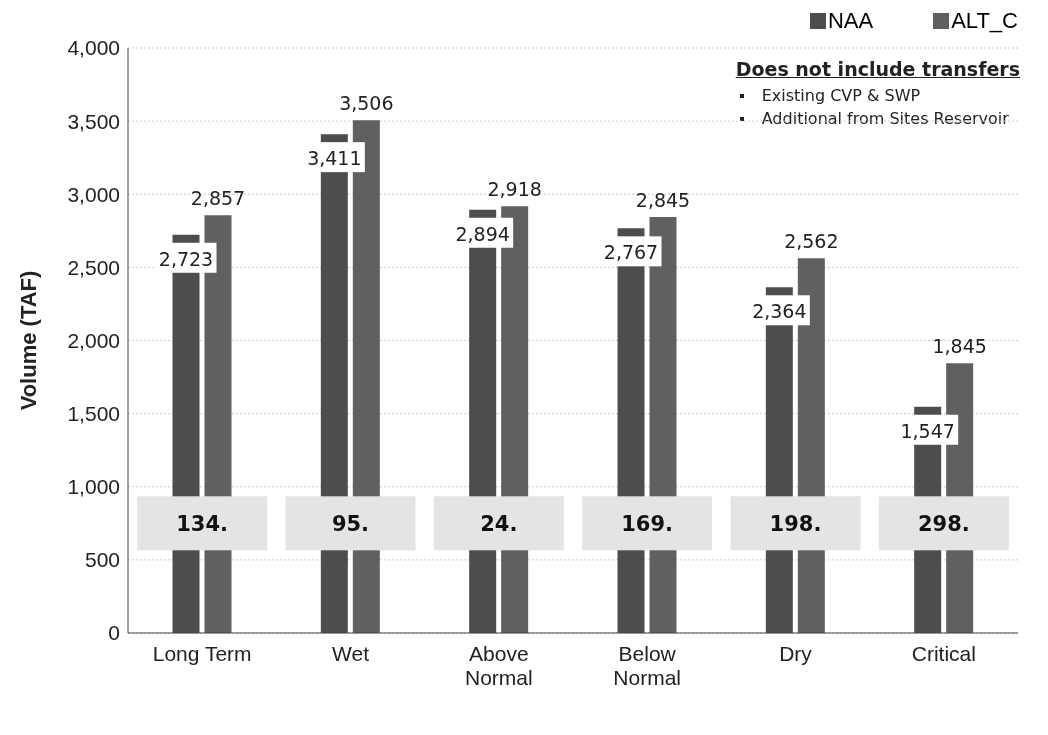 This screenshot has width=1048, height=735. I want to click on data-label: 2,562, so click(811, 241).